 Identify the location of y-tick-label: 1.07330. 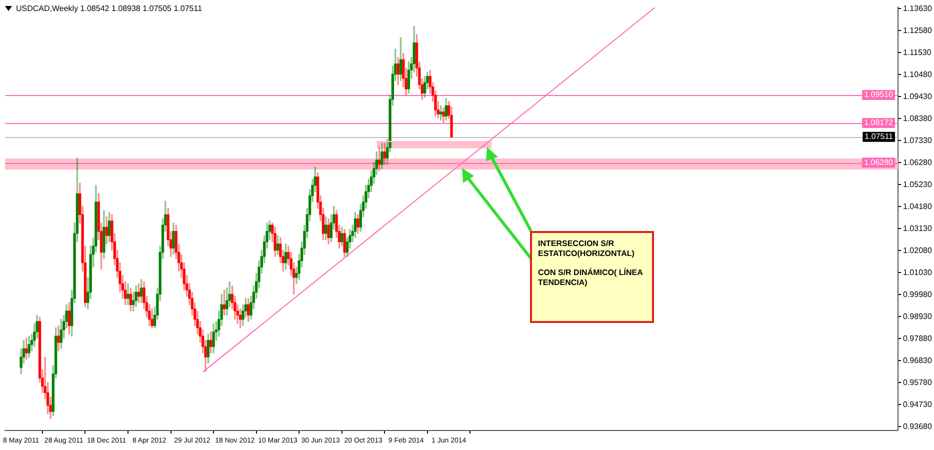
(917, 140).